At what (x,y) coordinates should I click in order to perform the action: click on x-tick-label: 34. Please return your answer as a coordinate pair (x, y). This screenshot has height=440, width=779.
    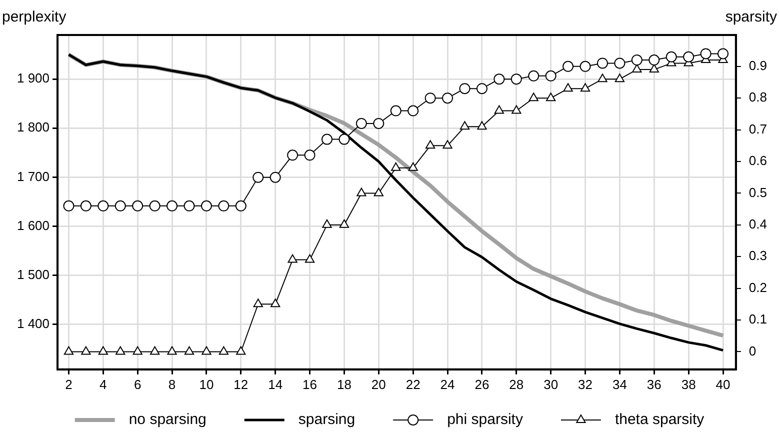
    Looking at the image, I should click on (619, 384).